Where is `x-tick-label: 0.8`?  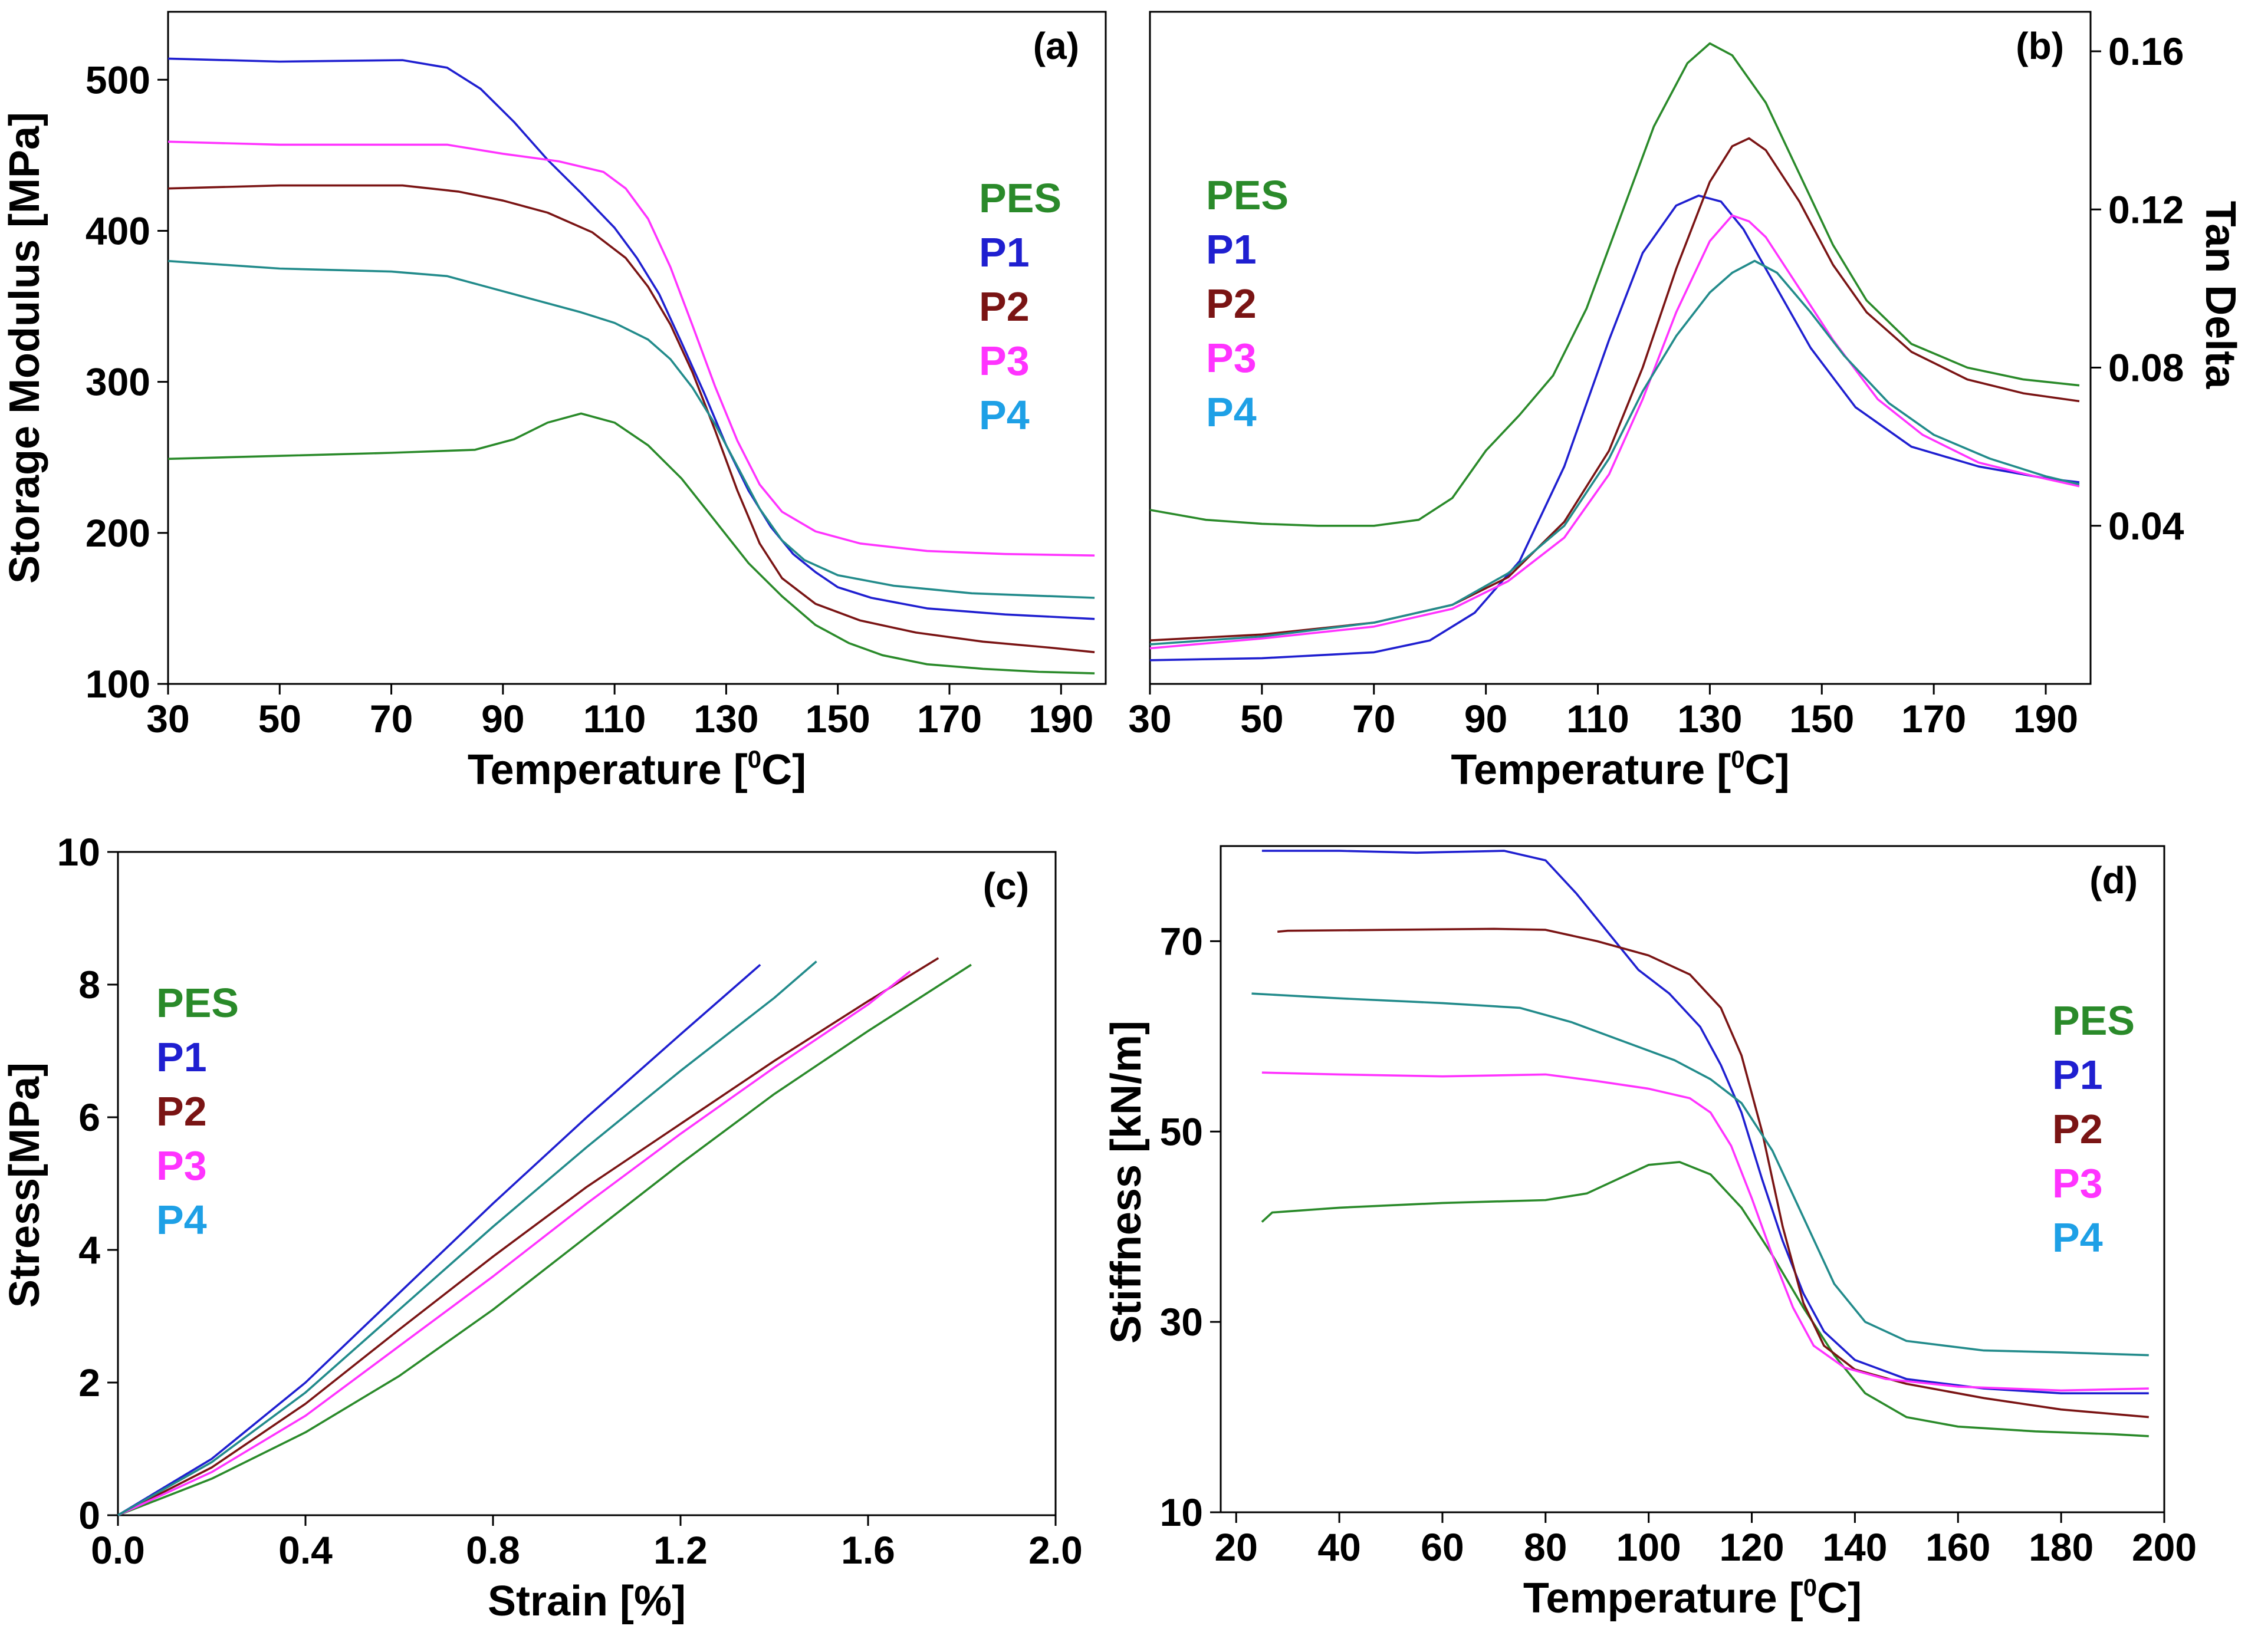
x-tick-label: 0.8 is located at coordinates (493, 1550).